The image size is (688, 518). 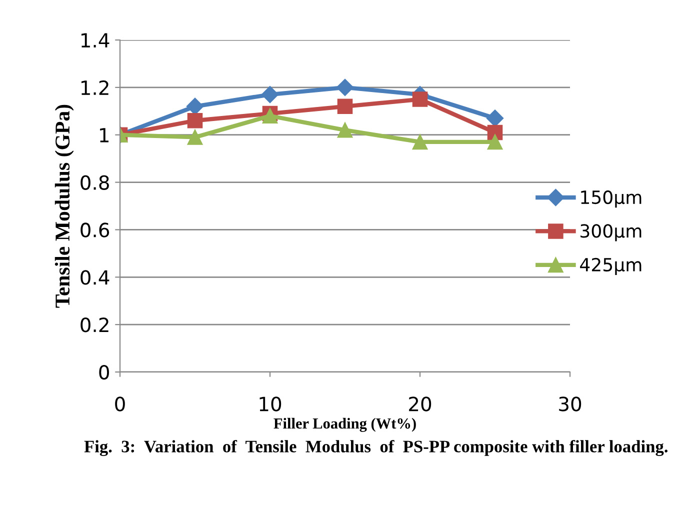 What do you see at coordinates (570, 404) in the screenshot?
I see `x-tick-label: 30` at bounding box center [570, 404].